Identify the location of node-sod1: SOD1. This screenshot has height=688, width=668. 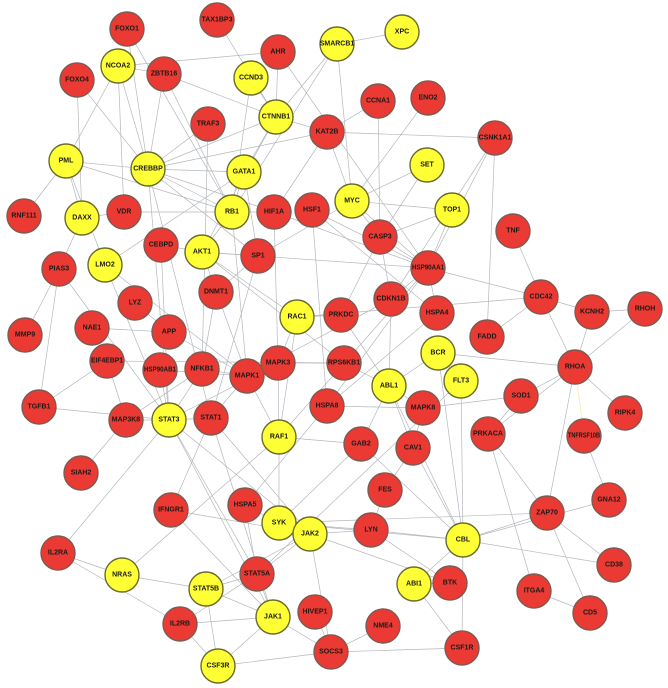
(521, 396).